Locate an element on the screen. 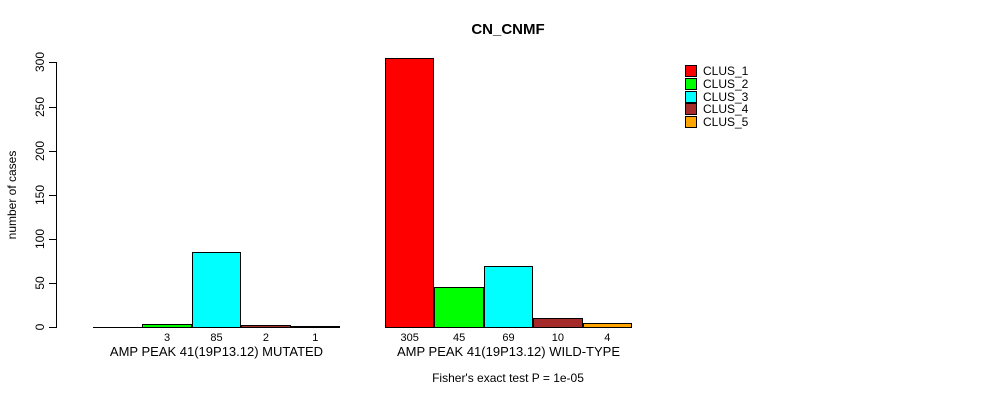 The height and width of the screenshot is (400, 990). y-tick-label: 0 is located at coordinates (40, 327).